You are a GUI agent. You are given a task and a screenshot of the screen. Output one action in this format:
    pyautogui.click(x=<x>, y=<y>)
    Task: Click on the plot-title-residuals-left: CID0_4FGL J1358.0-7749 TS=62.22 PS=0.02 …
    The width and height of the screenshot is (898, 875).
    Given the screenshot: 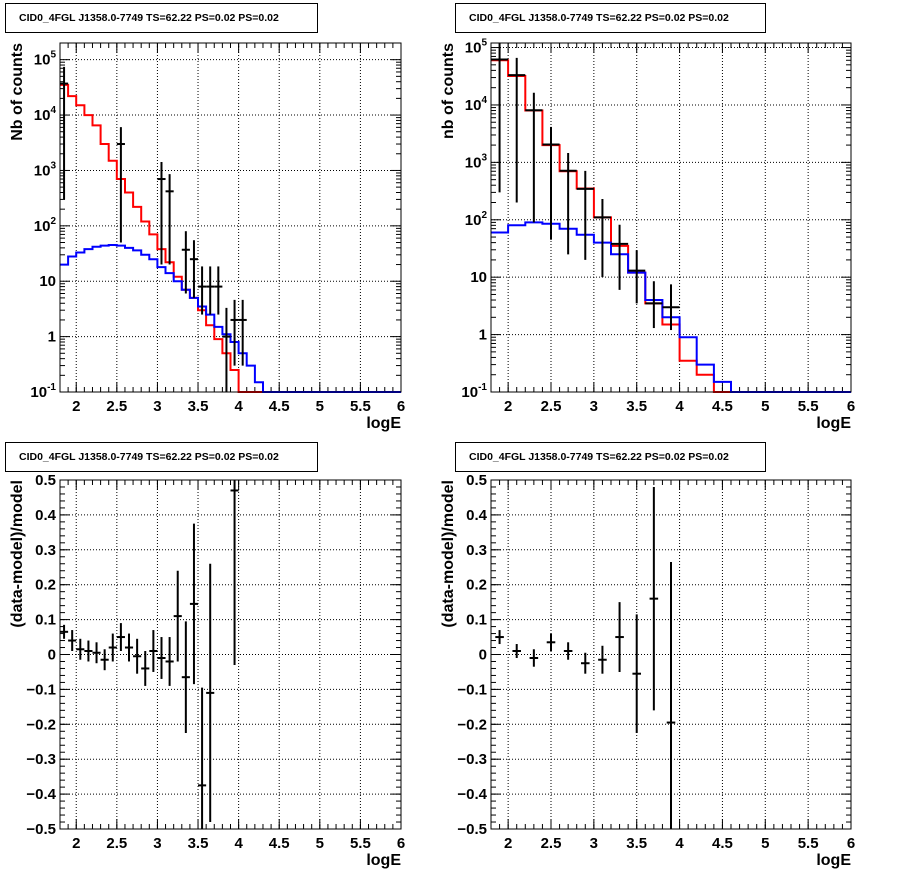 What is the action you would take?
    pyautogui.click(x=161, y=457)
    